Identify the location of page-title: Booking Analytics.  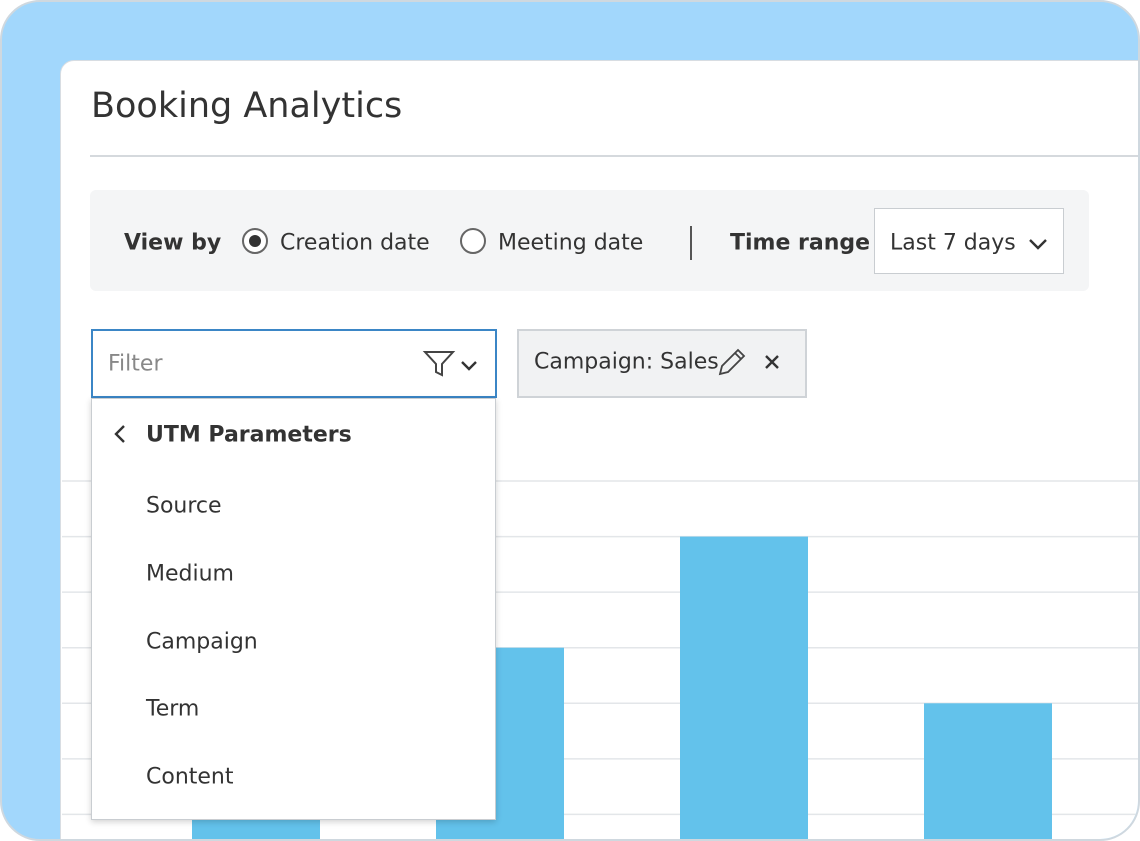
(247, 106).